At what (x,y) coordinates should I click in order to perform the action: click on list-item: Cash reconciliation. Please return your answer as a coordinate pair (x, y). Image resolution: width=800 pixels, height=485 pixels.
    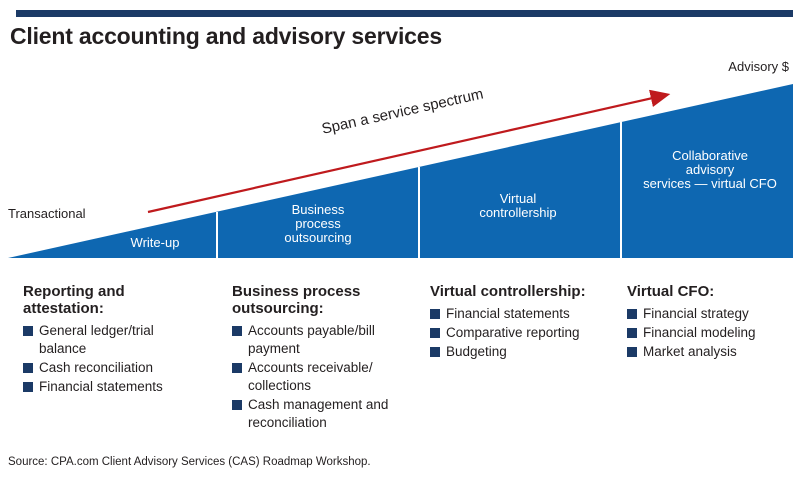
    Looking at the image, I should click on (106, 368).